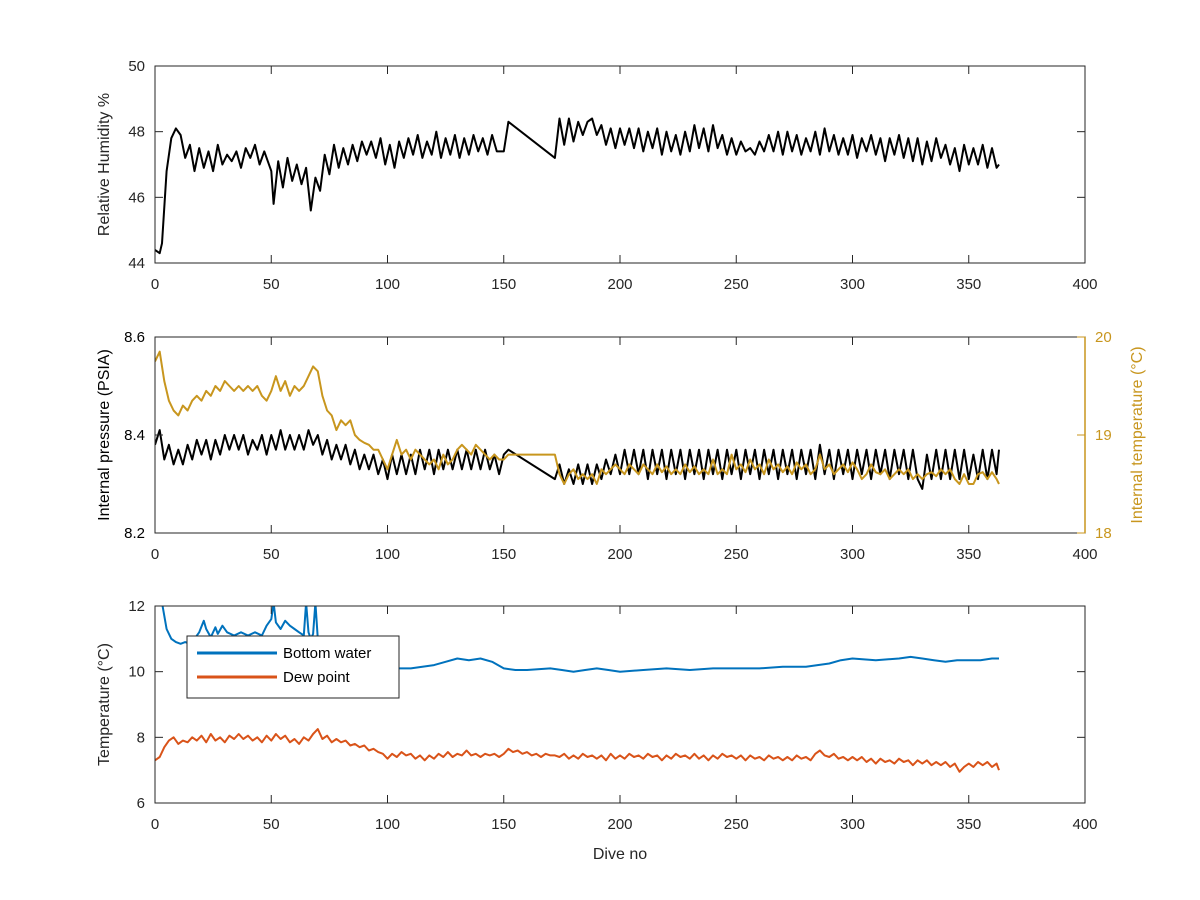  Describe the element at coordinates (134, 337) in the screenshot. I see `y-tick-label: 8.6` at that location.